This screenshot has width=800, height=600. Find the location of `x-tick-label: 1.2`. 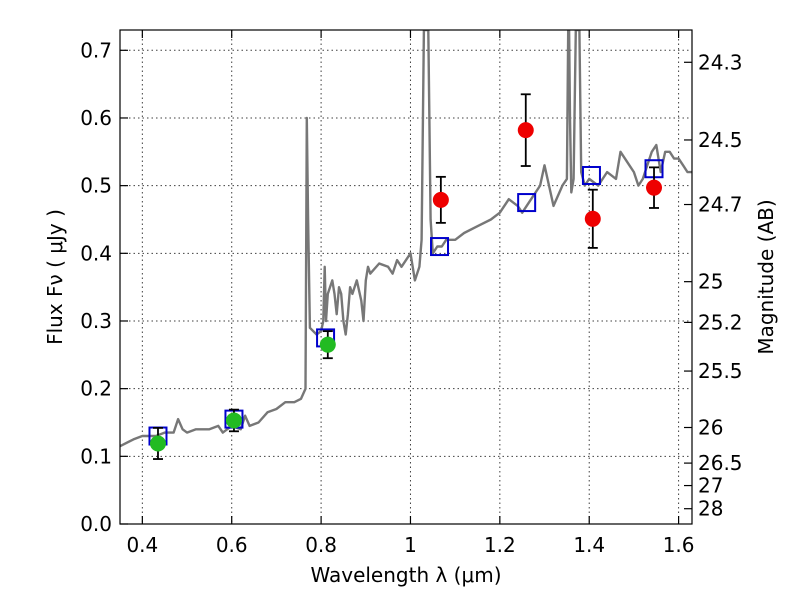

x-tick-label: 1.2 is located at coordinates (500, 545).